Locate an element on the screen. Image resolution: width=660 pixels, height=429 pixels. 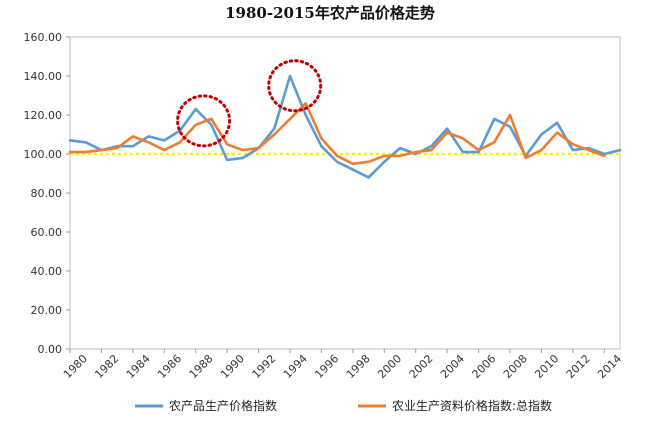
x-tick-label: 1994 is located at coordinates (295, 366).